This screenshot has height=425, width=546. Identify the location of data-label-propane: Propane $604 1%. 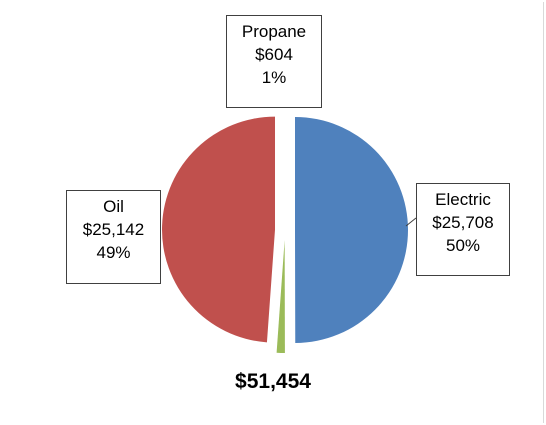
(274, 61).